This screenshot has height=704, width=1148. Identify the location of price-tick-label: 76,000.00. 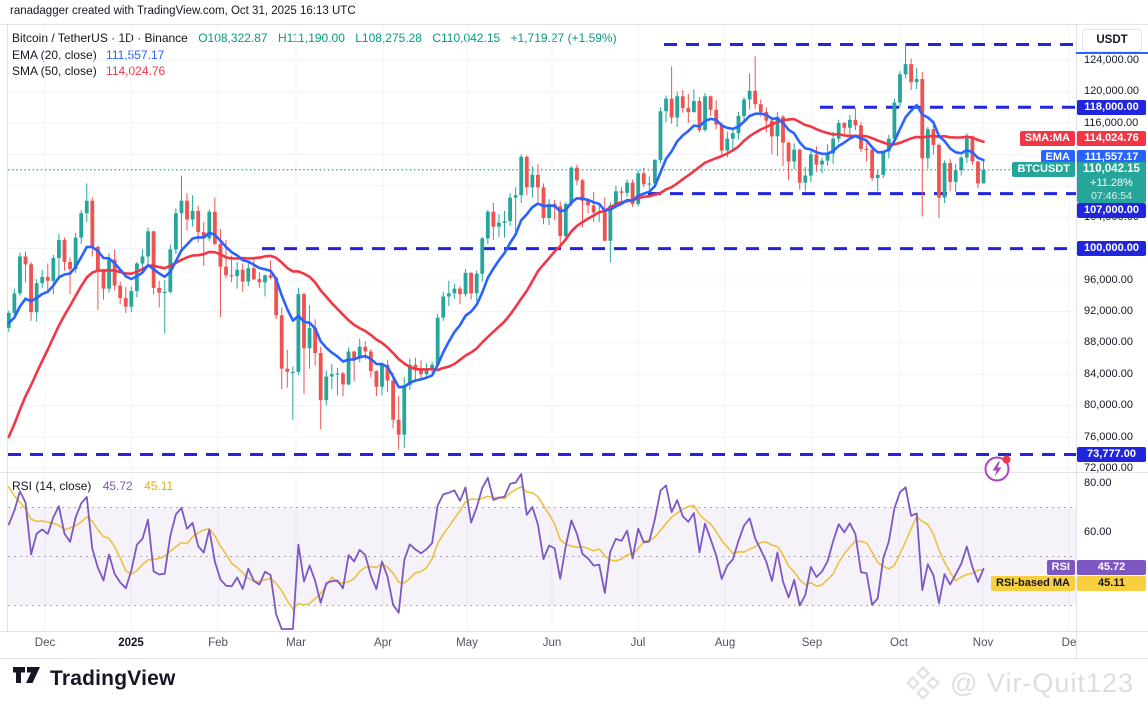
(1108, 436).